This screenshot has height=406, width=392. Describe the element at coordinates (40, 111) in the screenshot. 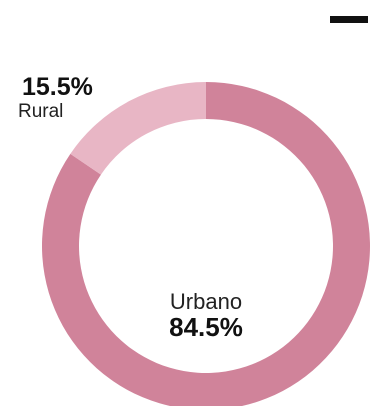

I see `rural-category-label: Rural` at that location.